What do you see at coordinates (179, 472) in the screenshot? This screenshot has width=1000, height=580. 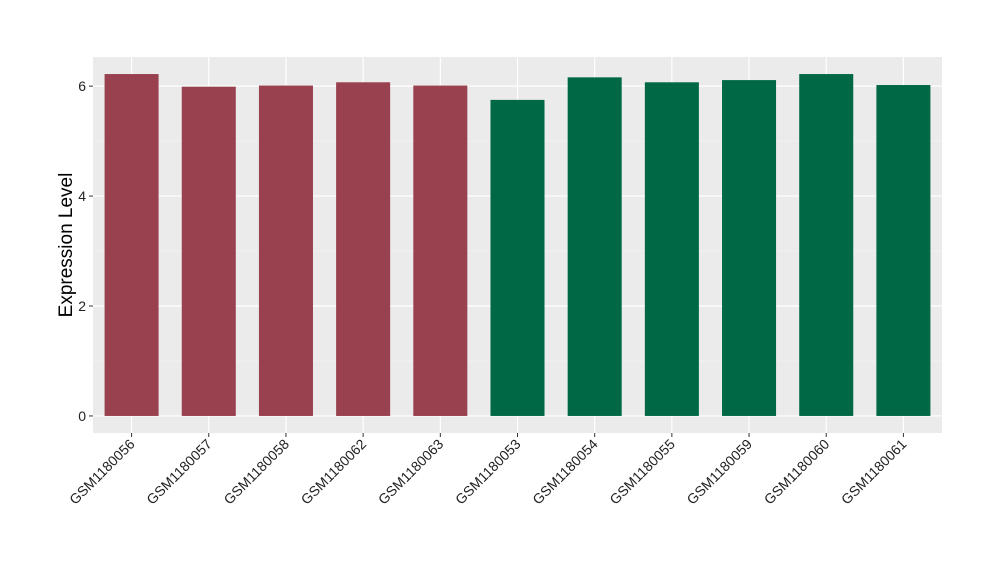 I see `x-tick-label: GSM1180057` at bounding box center [179, 472].